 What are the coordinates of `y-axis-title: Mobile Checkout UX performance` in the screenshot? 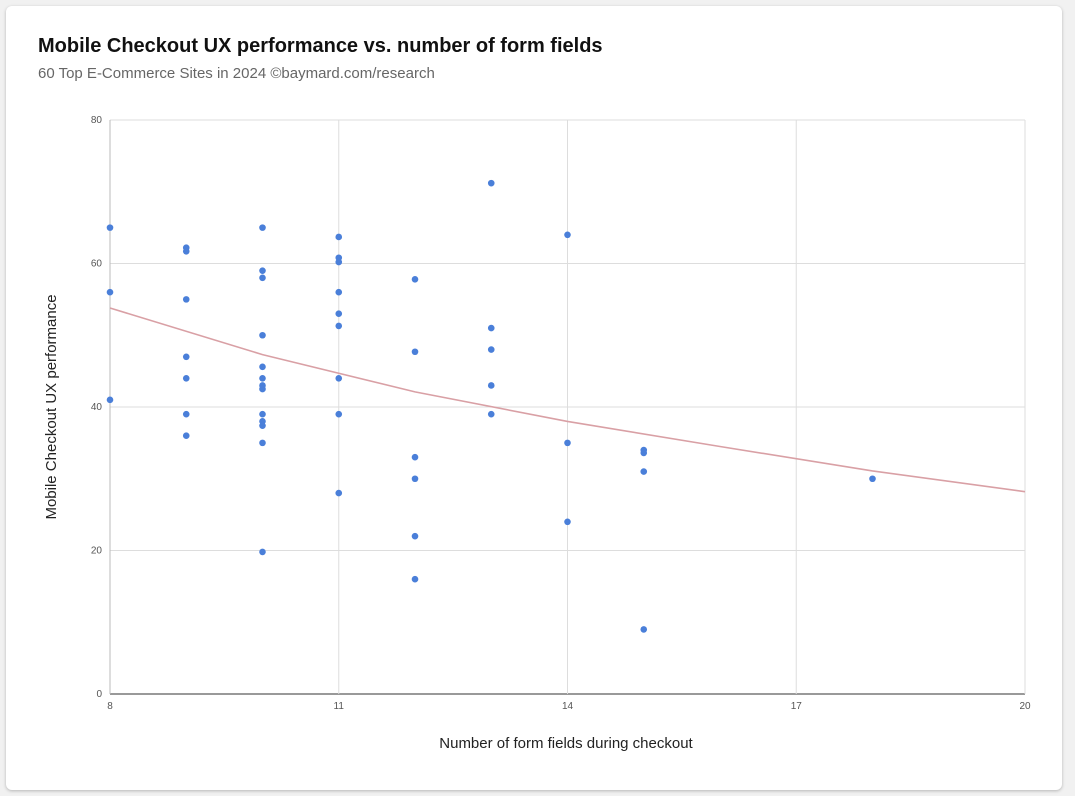 It's located at (51, 406).